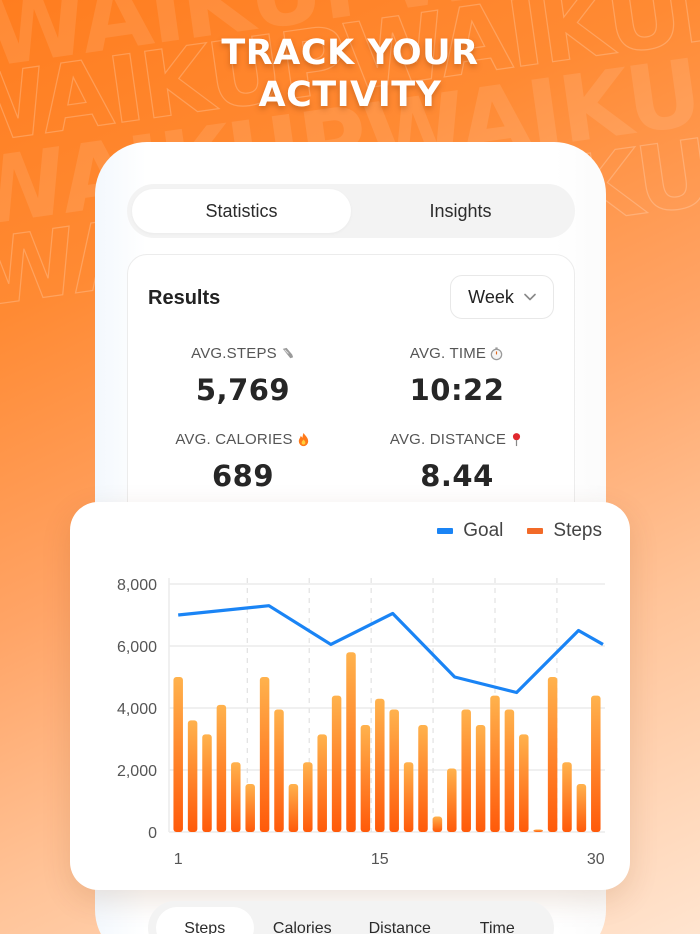 Image resolution: width=700 pixels, height=934 pixels. What do you see at coordinates (350, 74) in the screenshot?
I see `page-headline: TRACK YOUR ACTIVITY` at bounding box center [350, 74].